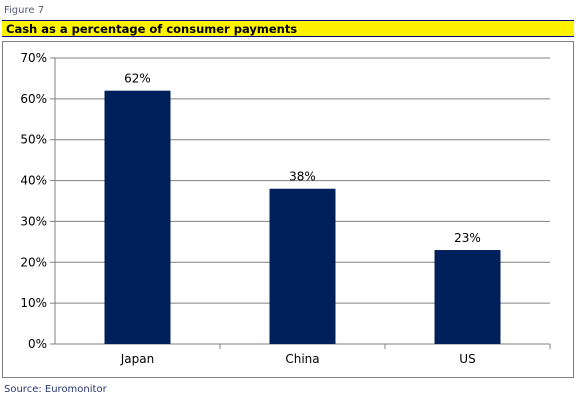  What do you see at coordinates (33, 58) in the screenshot?
I see `y-tick-label: 70%` at bounding box center [33, 58].